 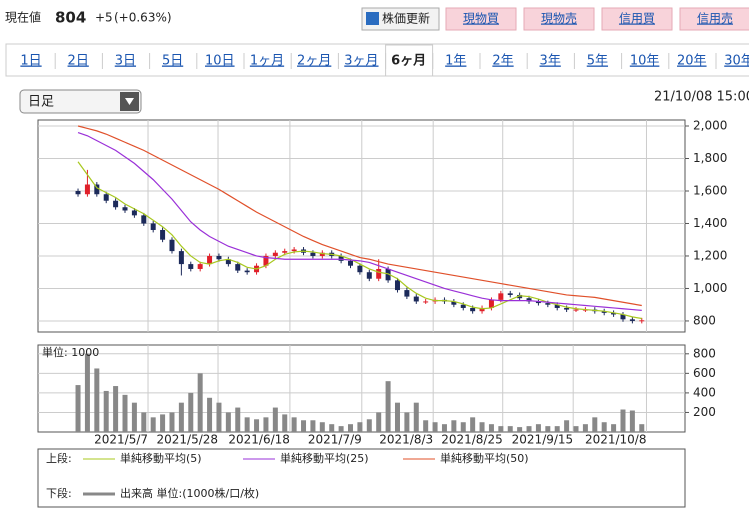 What do you see at coordinates (704, 392) in the screenshot?
I see `y-tick-label: 400` at bounding box center [704, 392].